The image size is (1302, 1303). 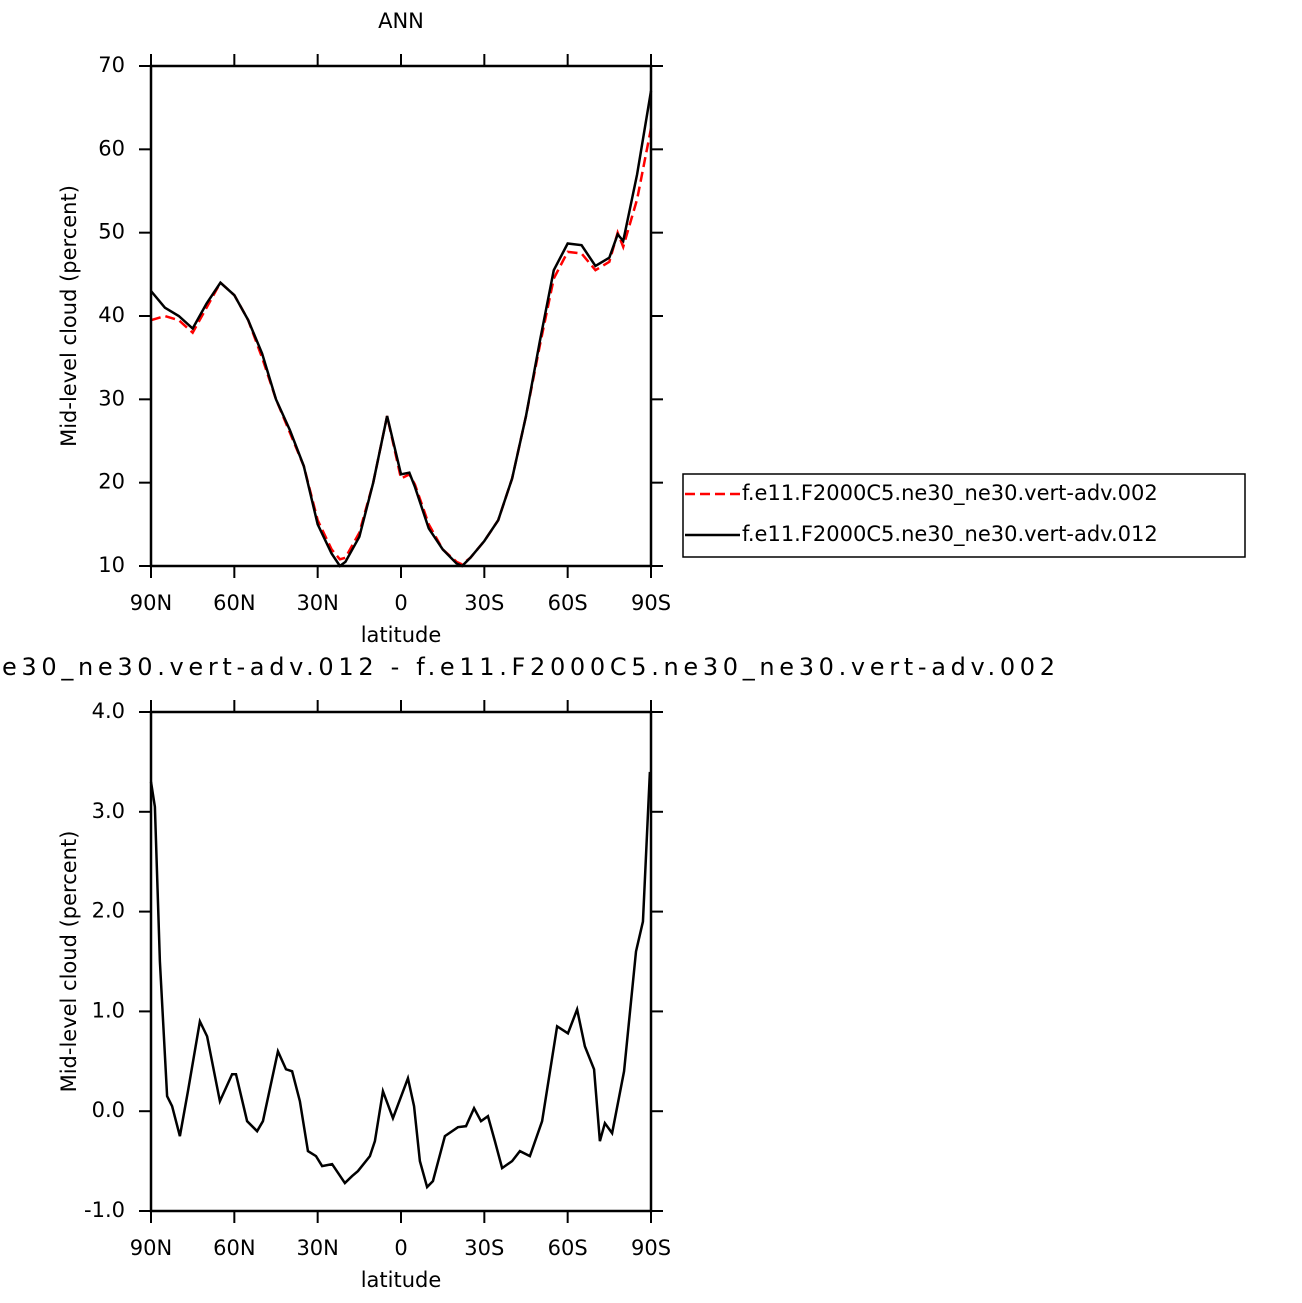 I want to click on y-tick-label: 30, so click(x=111, y=398).